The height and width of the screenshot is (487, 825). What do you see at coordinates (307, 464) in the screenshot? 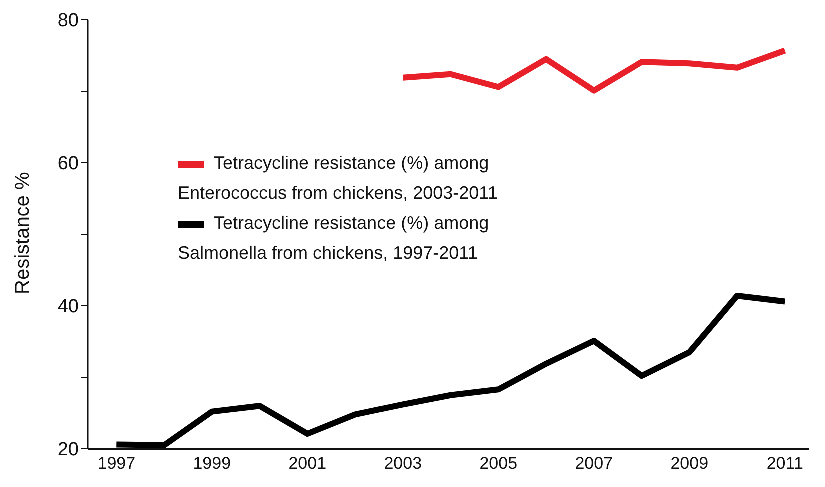
I see `x-tick-label: 2001` at bounding box center [307, 464].